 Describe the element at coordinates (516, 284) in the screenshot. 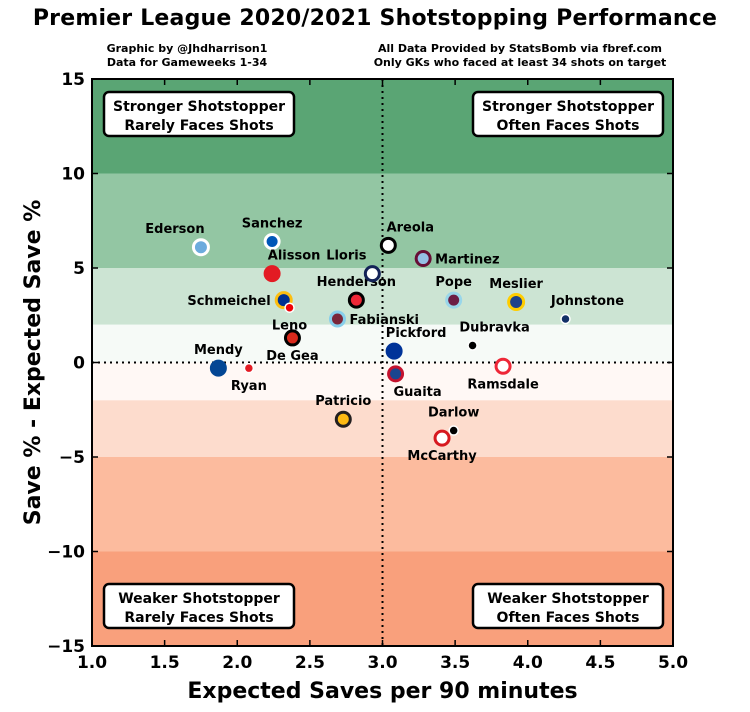

I see `point-label-meslier: Meslier` at that location.